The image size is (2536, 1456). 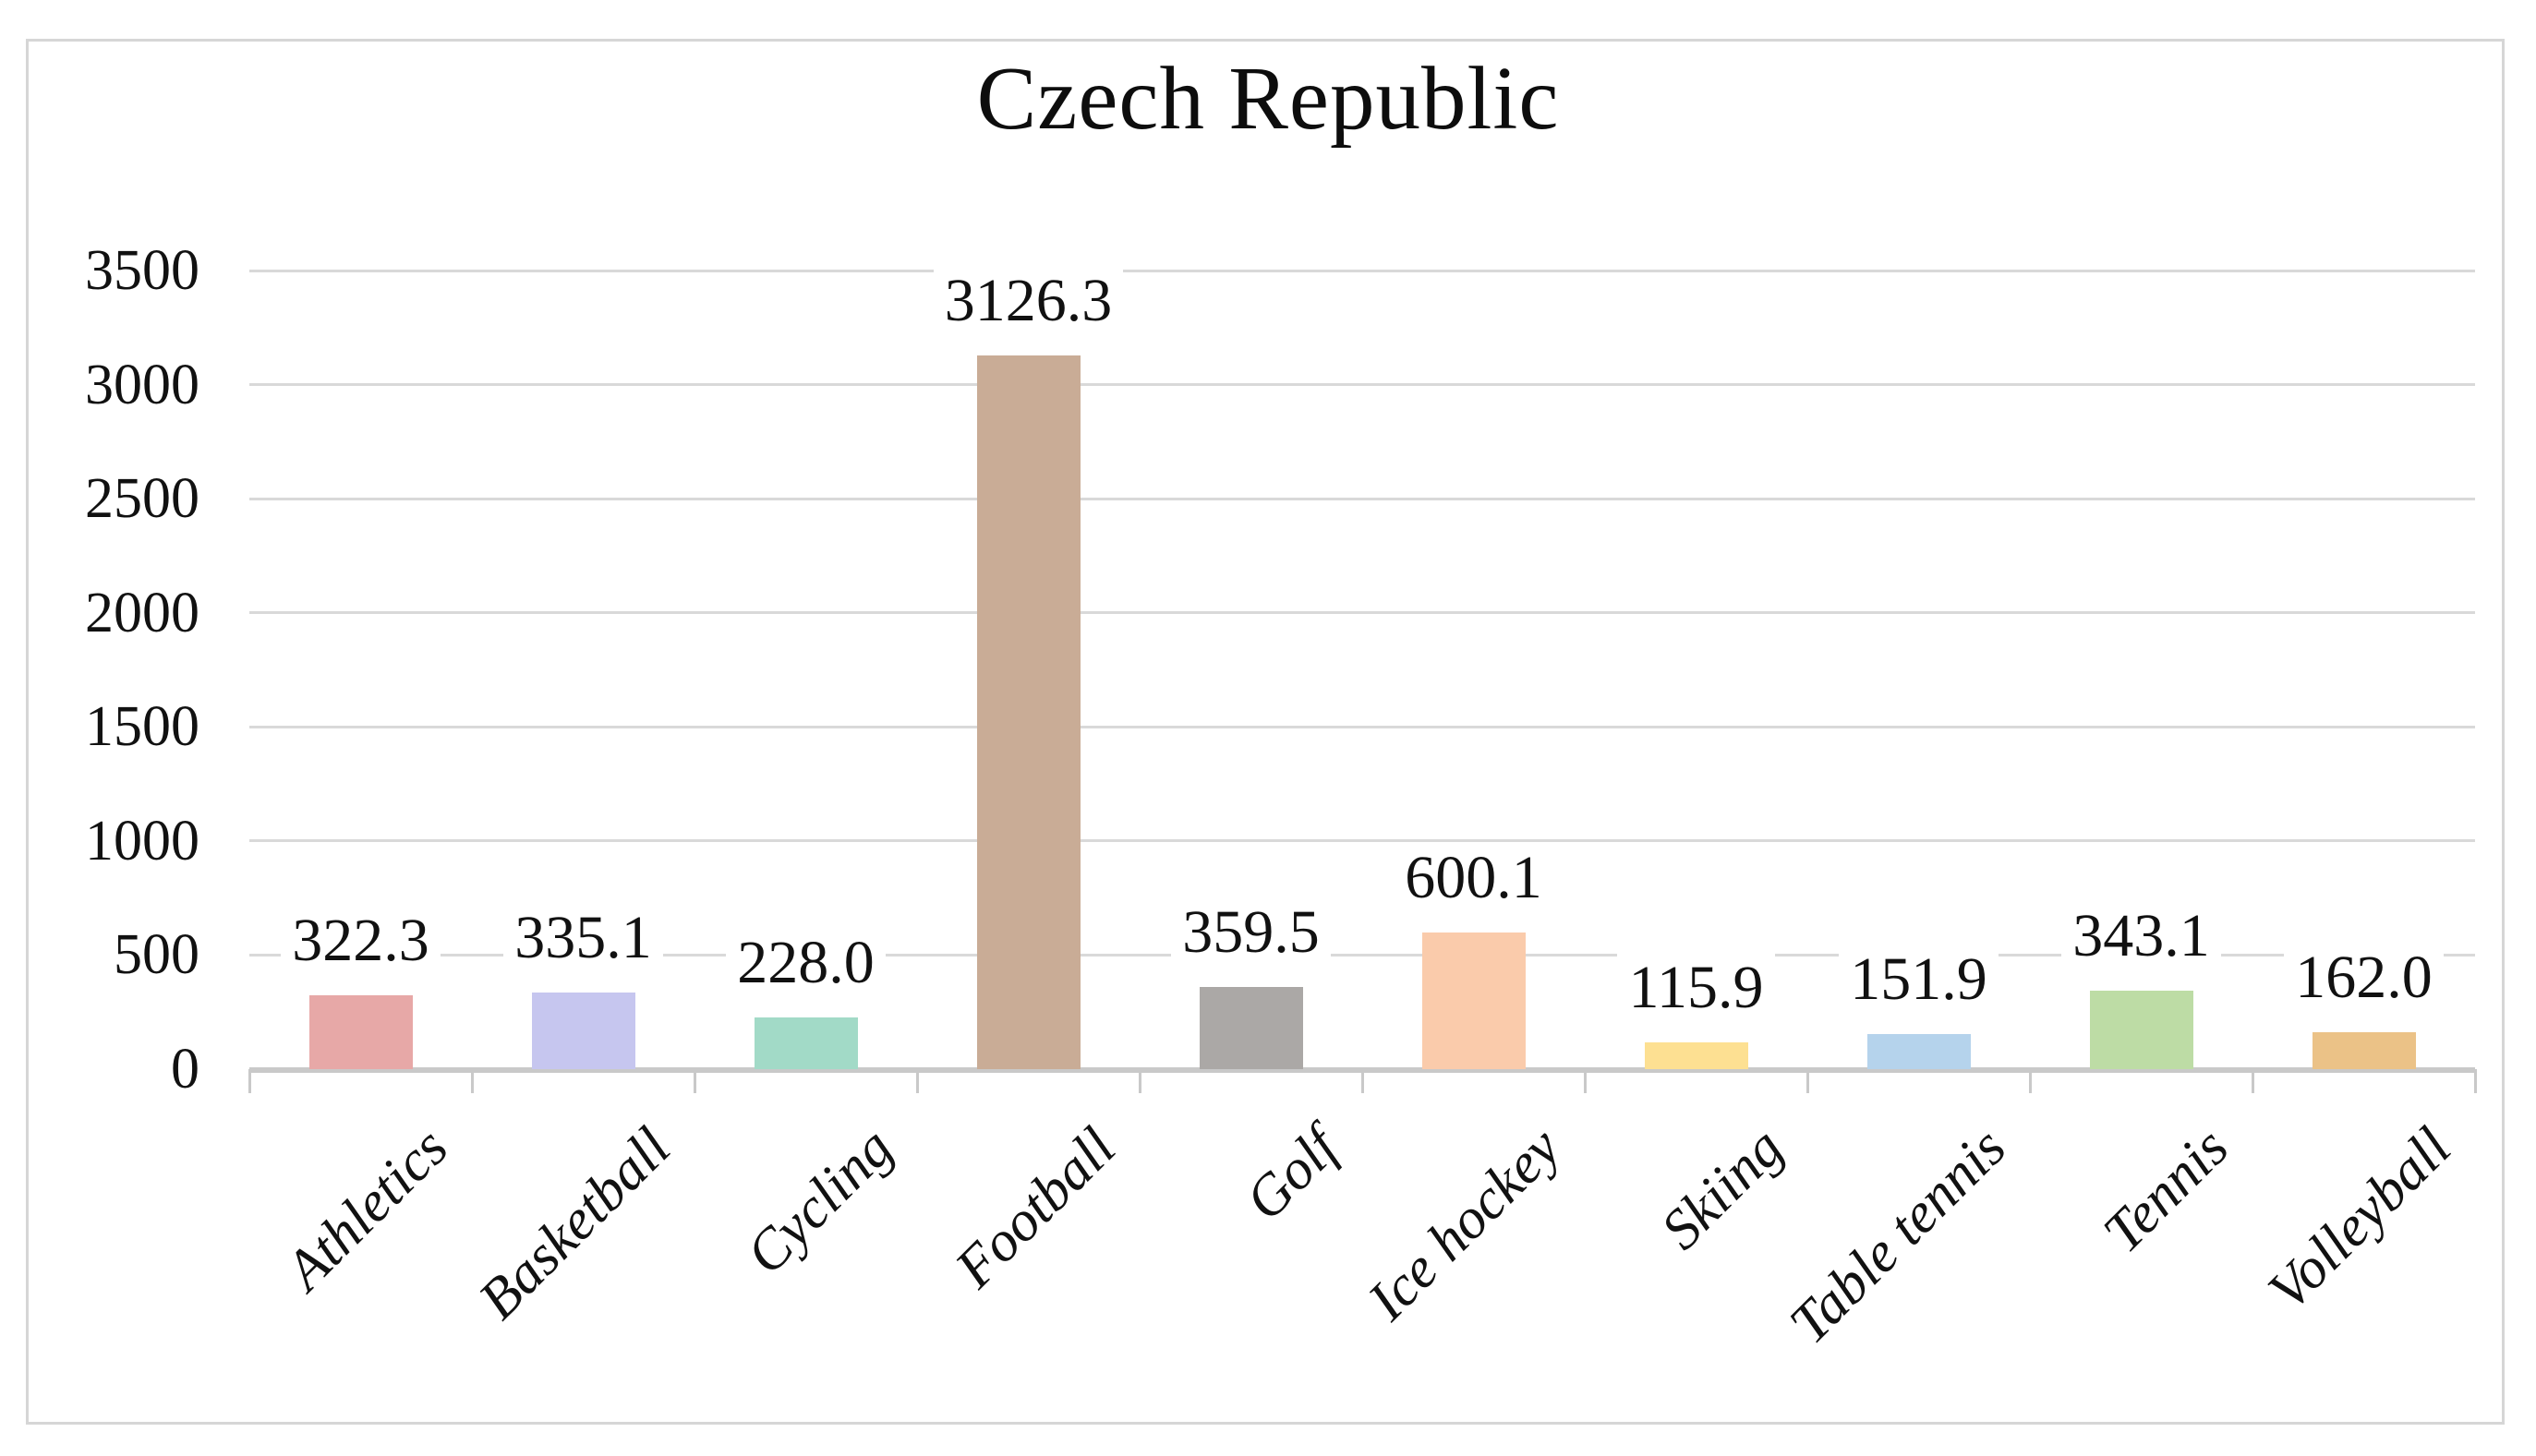 What do you see at coordinates (156, 955) in the screenshot?
I see `y-axis-tick-label: 500` at bounding box center [156, 955].